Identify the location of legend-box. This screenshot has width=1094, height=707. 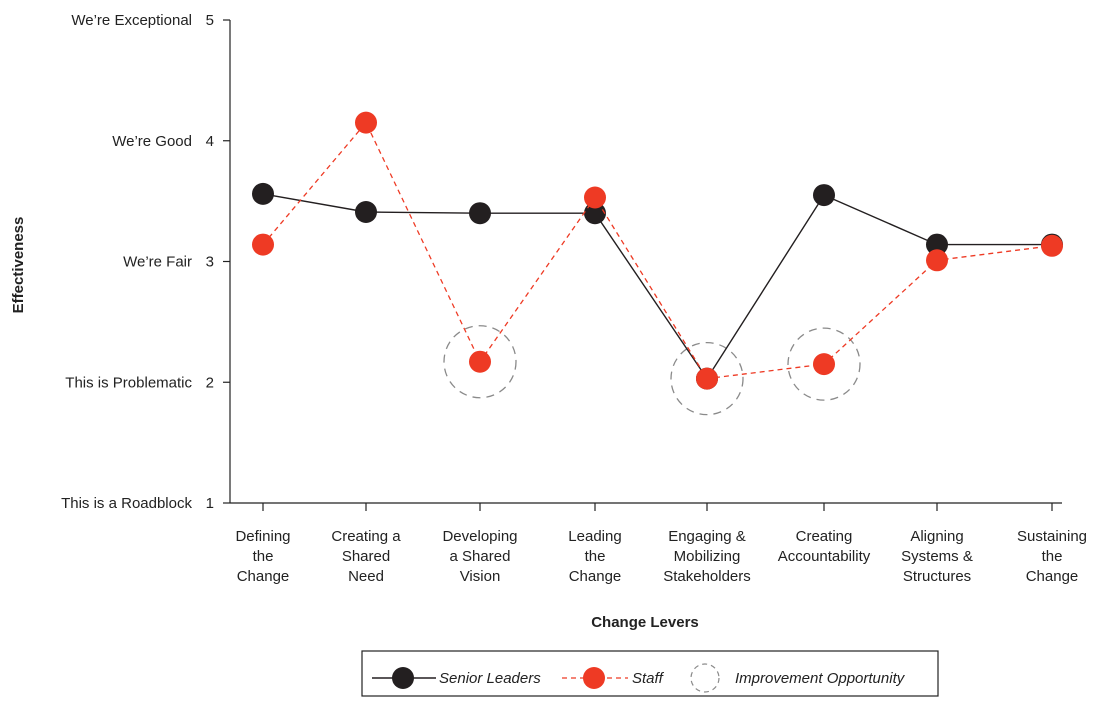
(650, 673).